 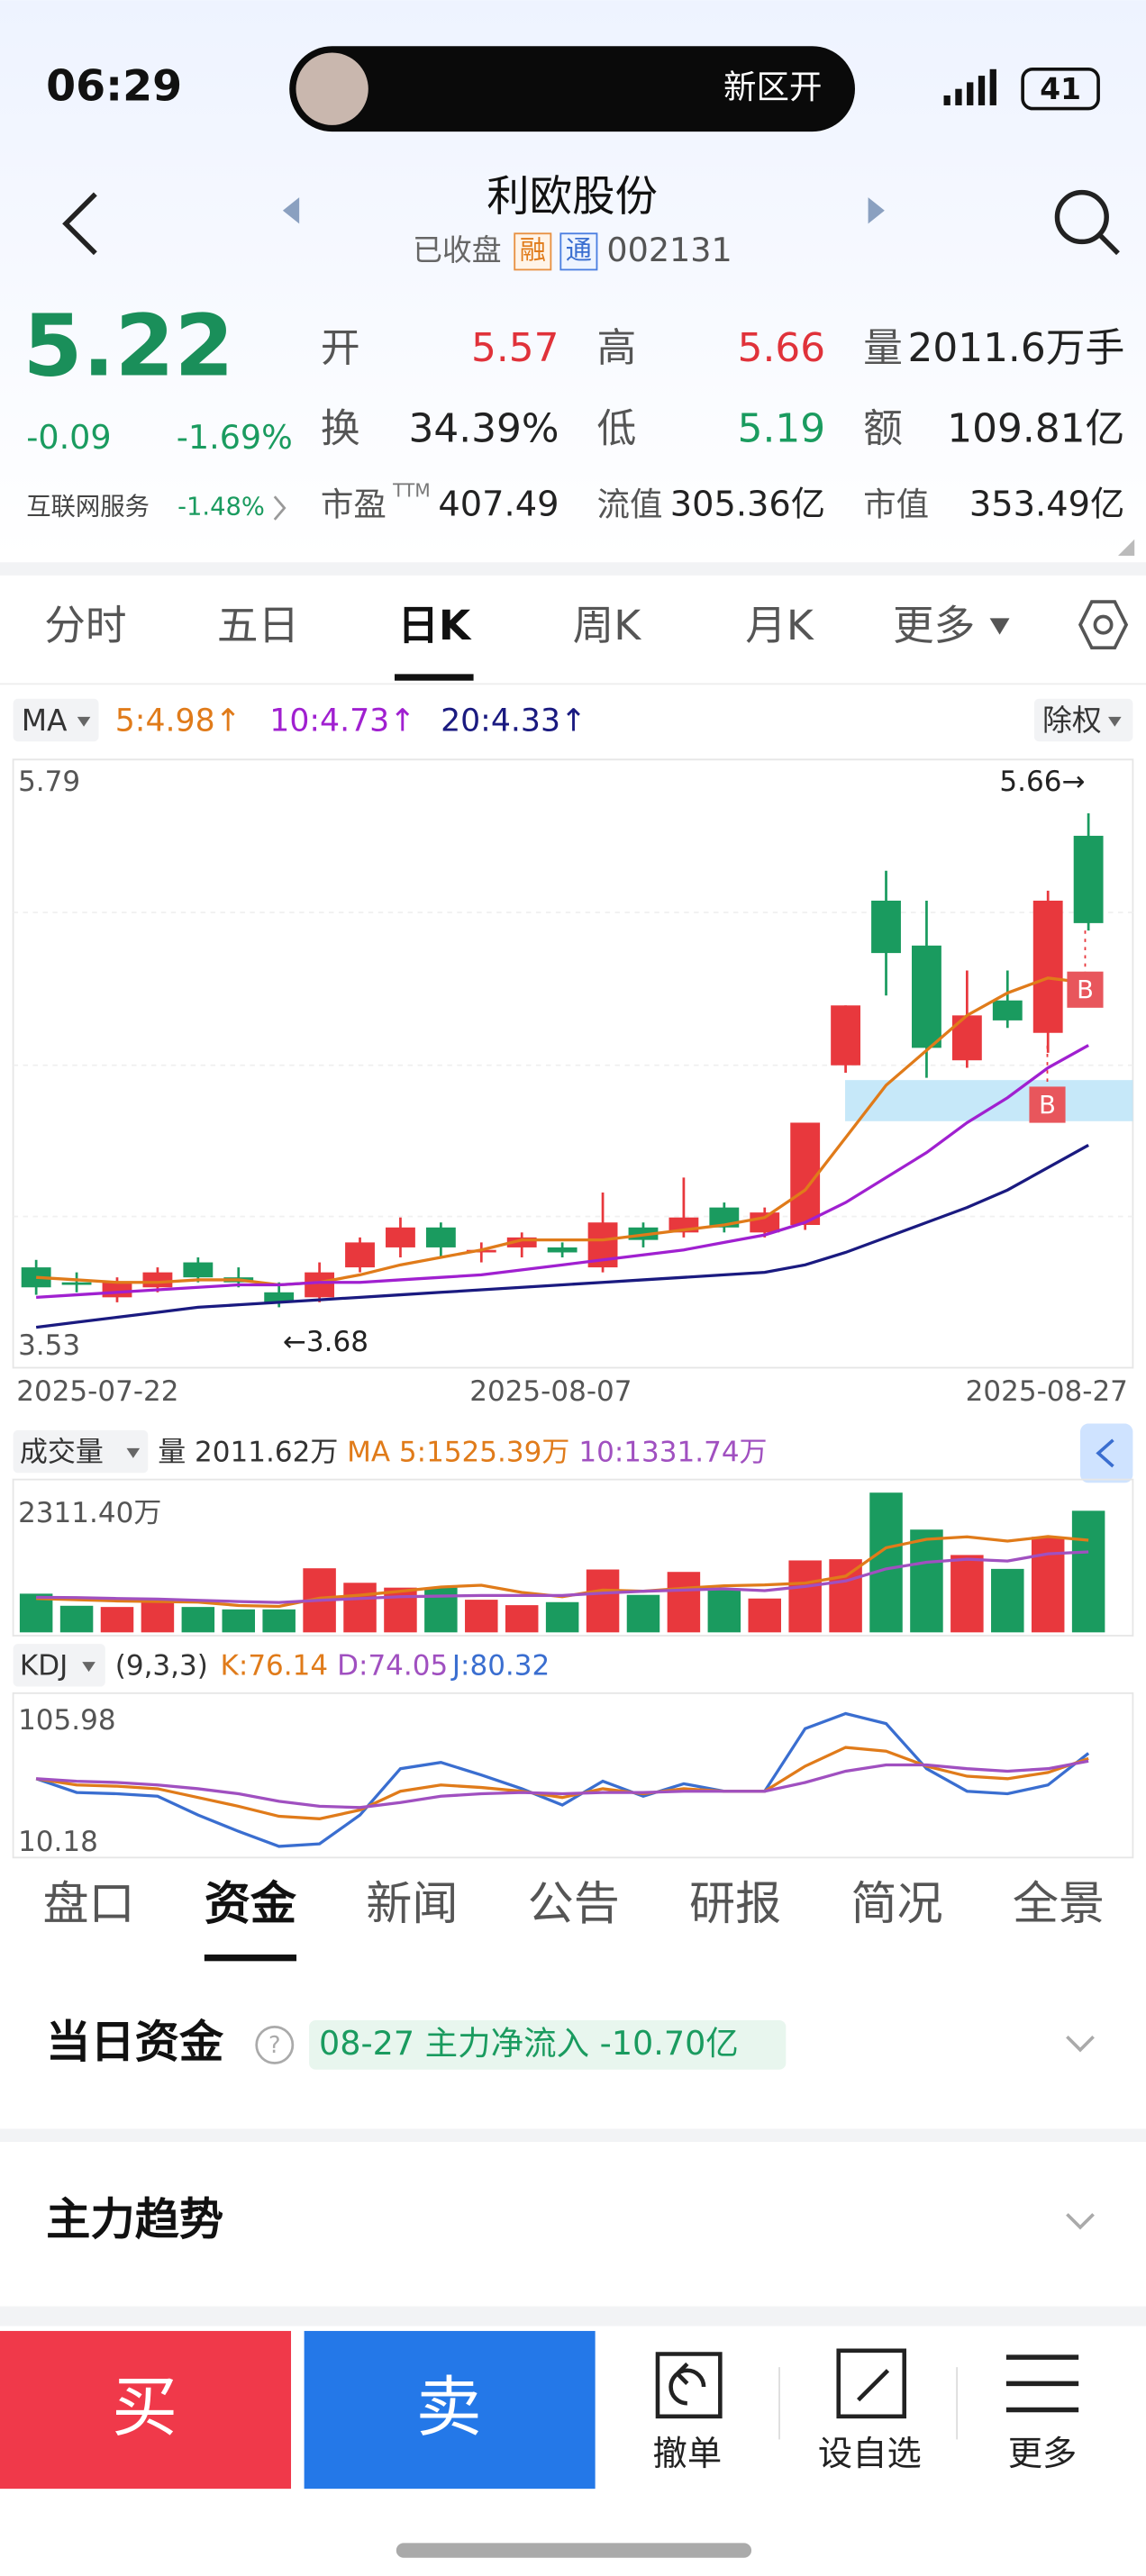 What do you see at coordinates (449, 2407) in the screenshot?
I see `sell-label: 卖` at bounding box center [449, 2407].